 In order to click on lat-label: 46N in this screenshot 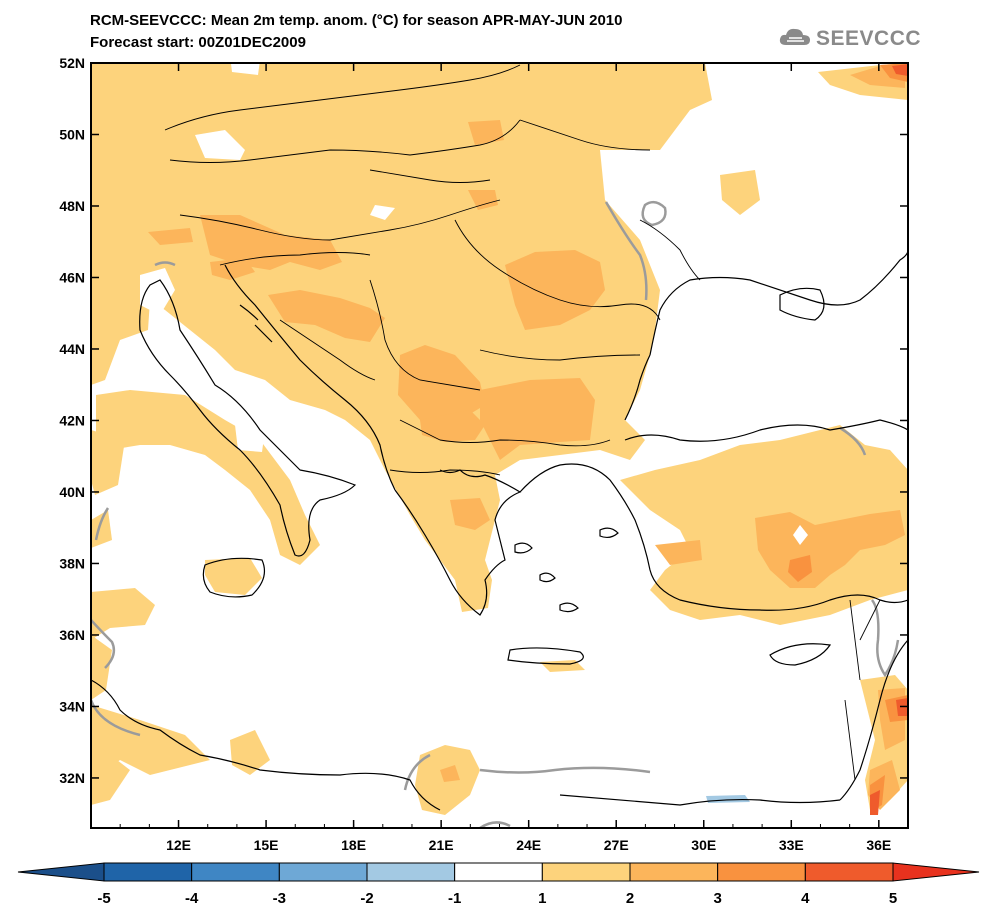, I will do `click(72, 277)`.